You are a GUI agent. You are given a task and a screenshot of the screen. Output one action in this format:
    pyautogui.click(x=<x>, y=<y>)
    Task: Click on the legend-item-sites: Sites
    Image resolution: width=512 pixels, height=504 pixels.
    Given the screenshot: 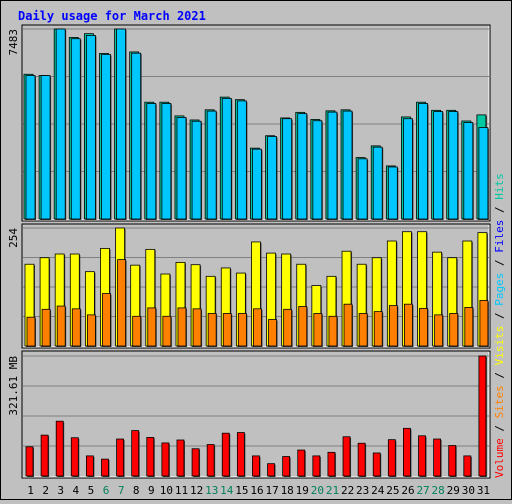 What is the action you would take?
    pyautogui.click(x=499, y=401)
    